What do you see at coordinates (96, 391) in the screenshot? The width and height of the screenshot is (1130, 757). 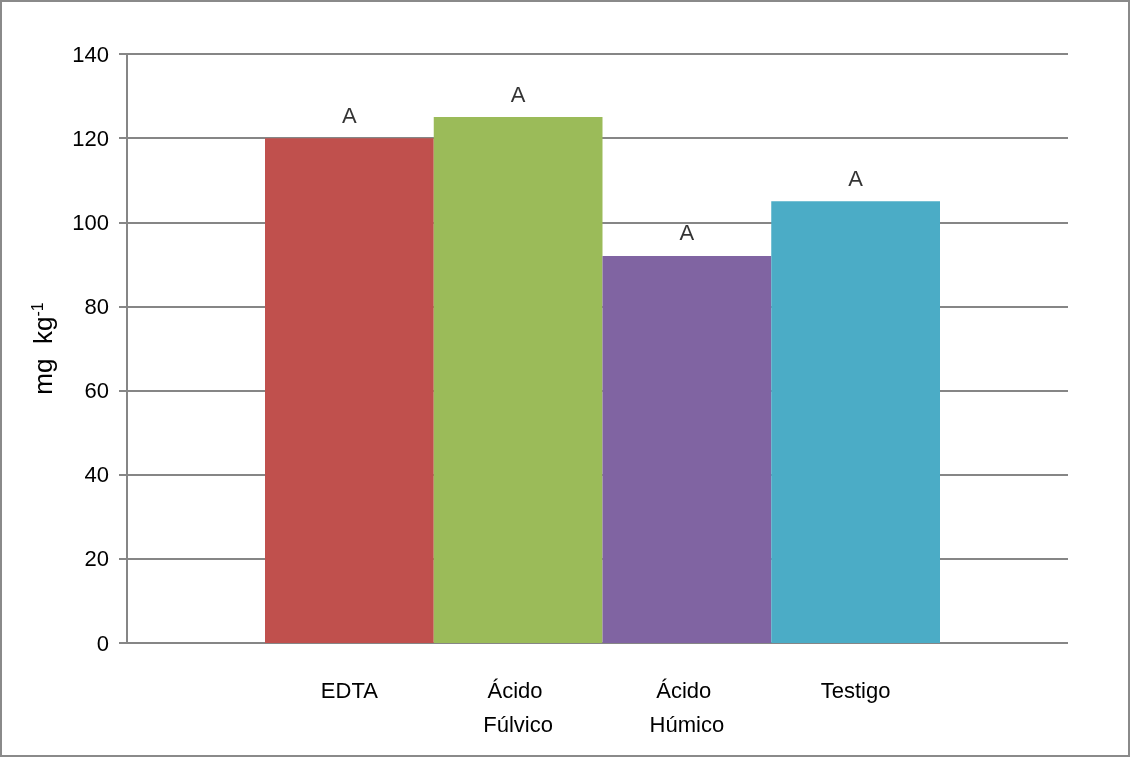 I see `y-tick-label: 60` at bounding box center [96, 391].